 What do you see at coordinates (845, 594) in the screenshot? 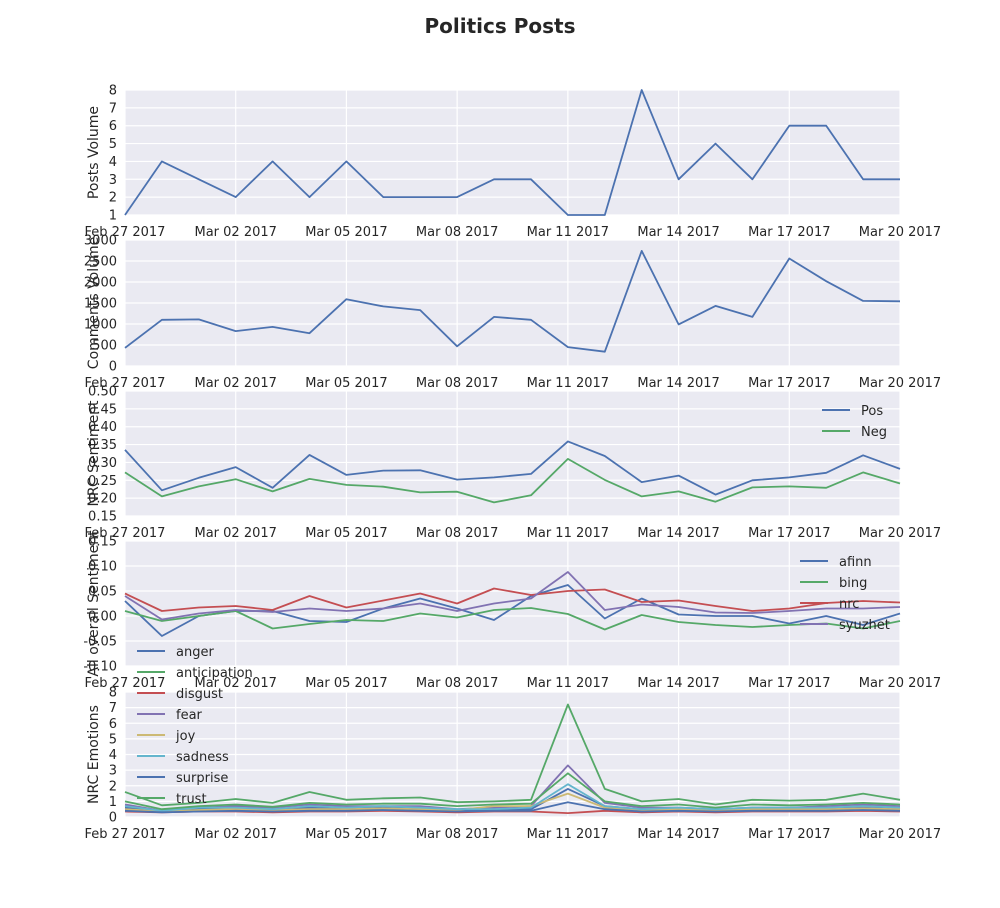
I see `legend: afinn bing nrc syuzhet` at bounding box center [845, 594].